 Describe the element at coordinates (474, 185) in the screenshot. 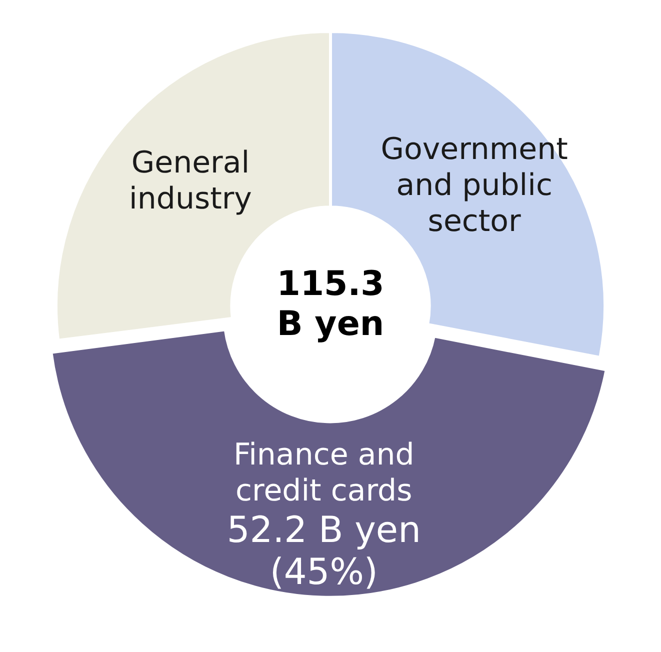

I see `slice-label: Government and public sector` at that location.